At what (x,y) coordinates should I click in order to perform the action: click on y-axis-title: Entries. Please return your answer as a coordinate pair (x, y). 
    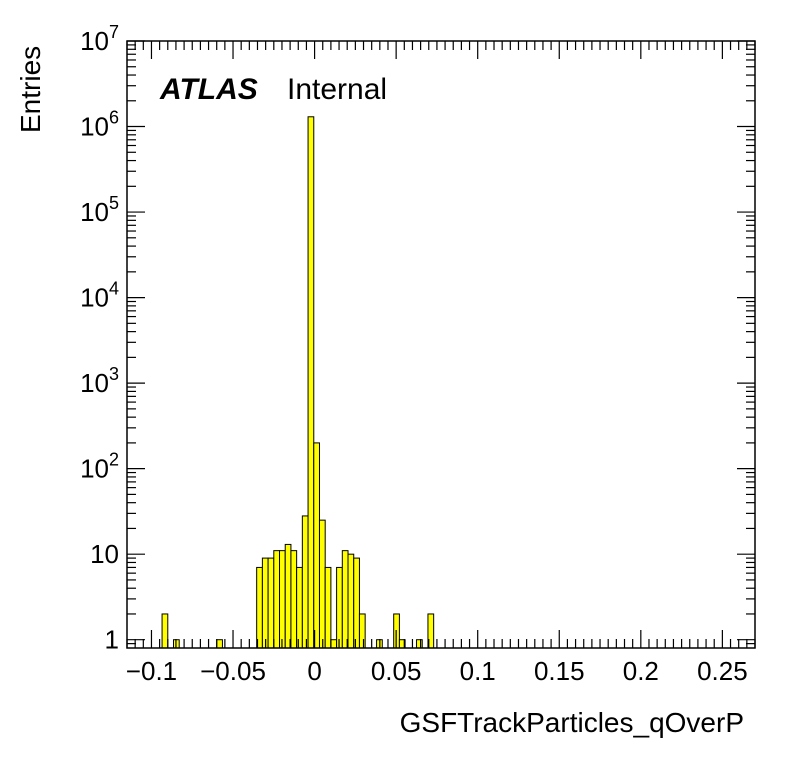
    Looking at the image, I should click on (30, 89).